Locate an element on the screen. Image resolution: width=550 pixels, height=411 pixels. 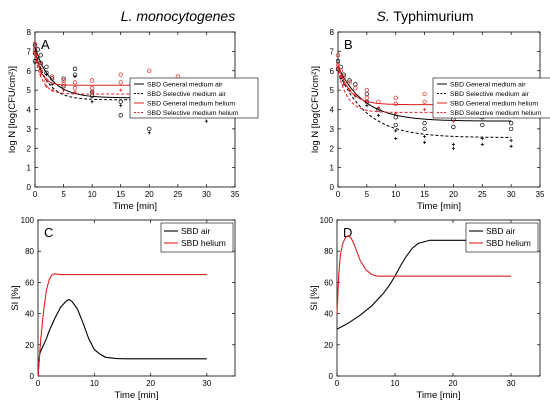
legend-label: SBD Selective medium helium is located at coordinates (193, 113).